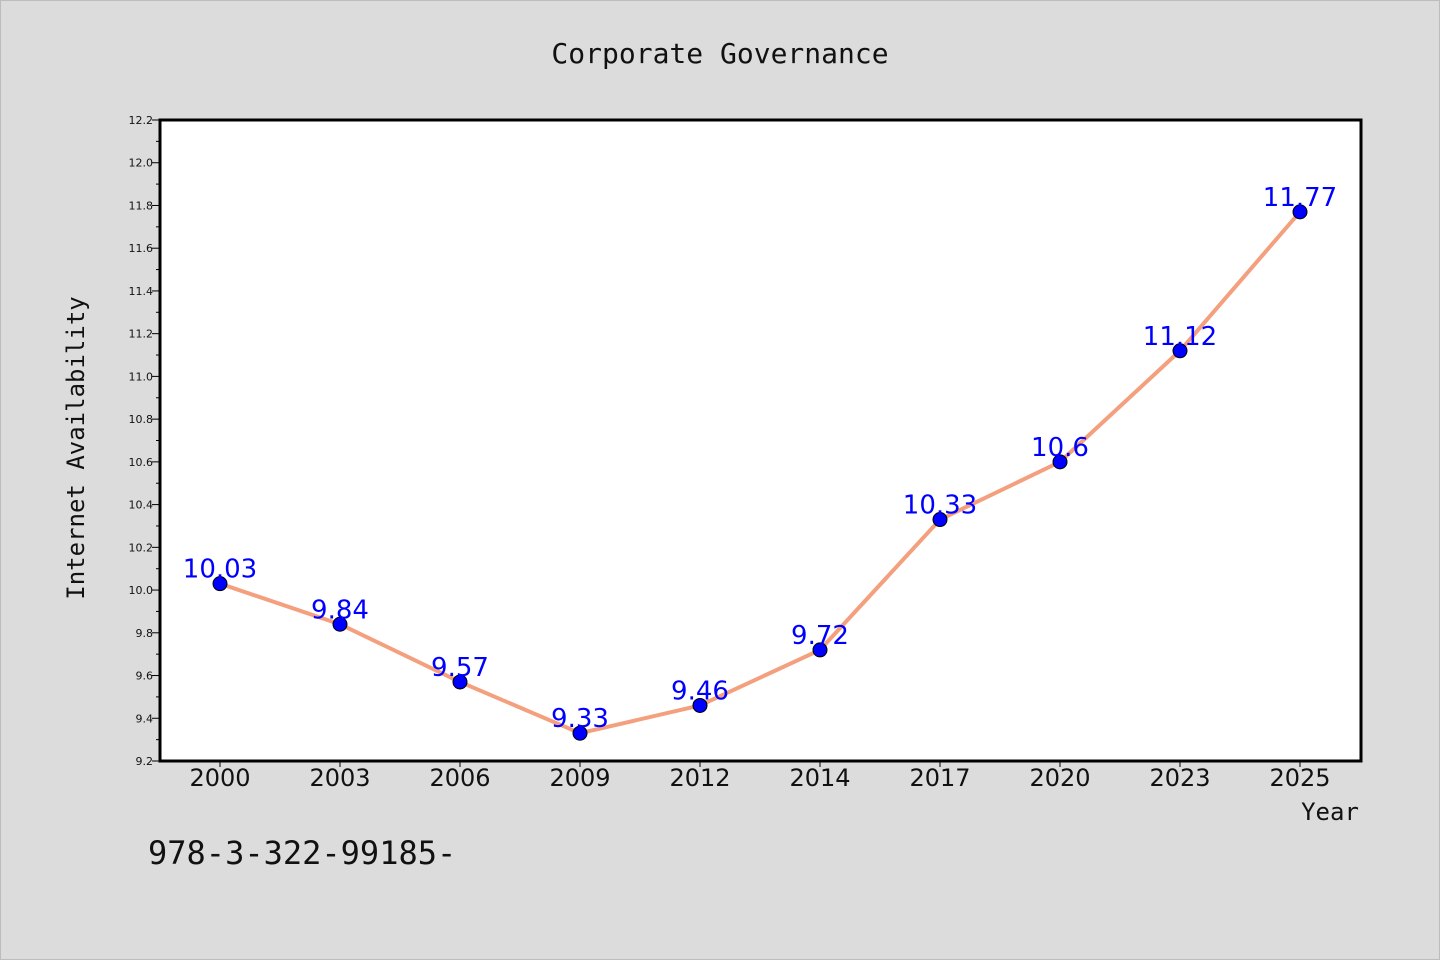 The width and height of the screenshot is (1440, 960). I want to click on y-tick-label: 11.4, so click(141, 291).